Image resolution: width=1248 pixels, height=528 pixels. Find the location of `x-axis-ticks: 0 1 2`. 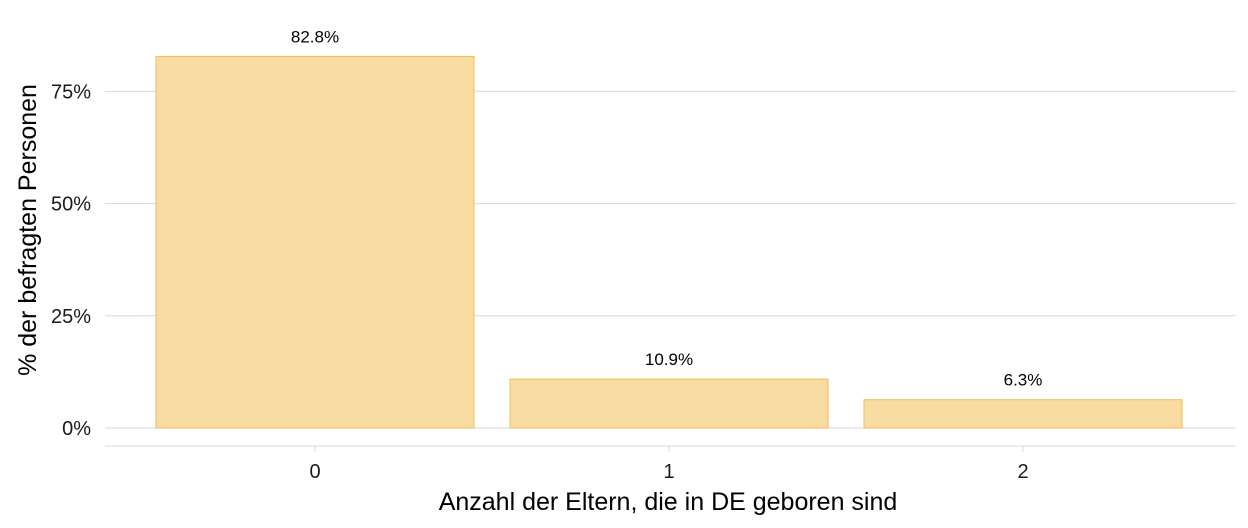

x-axis-ticks: 0 1 2 is located at coordinates (669, 464).